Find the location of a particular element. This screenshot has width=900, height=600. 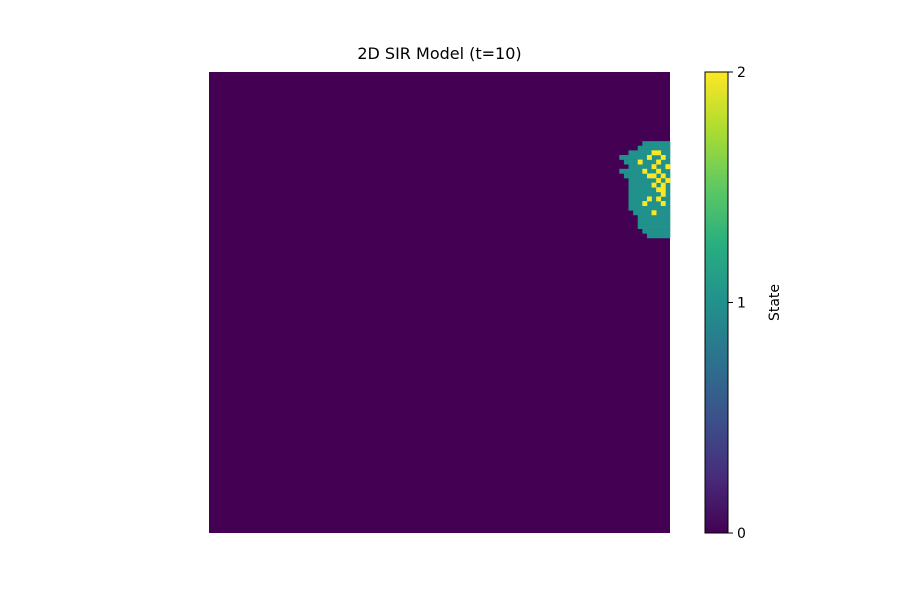

colorbar-gradient is located at coordinates (716, 302).